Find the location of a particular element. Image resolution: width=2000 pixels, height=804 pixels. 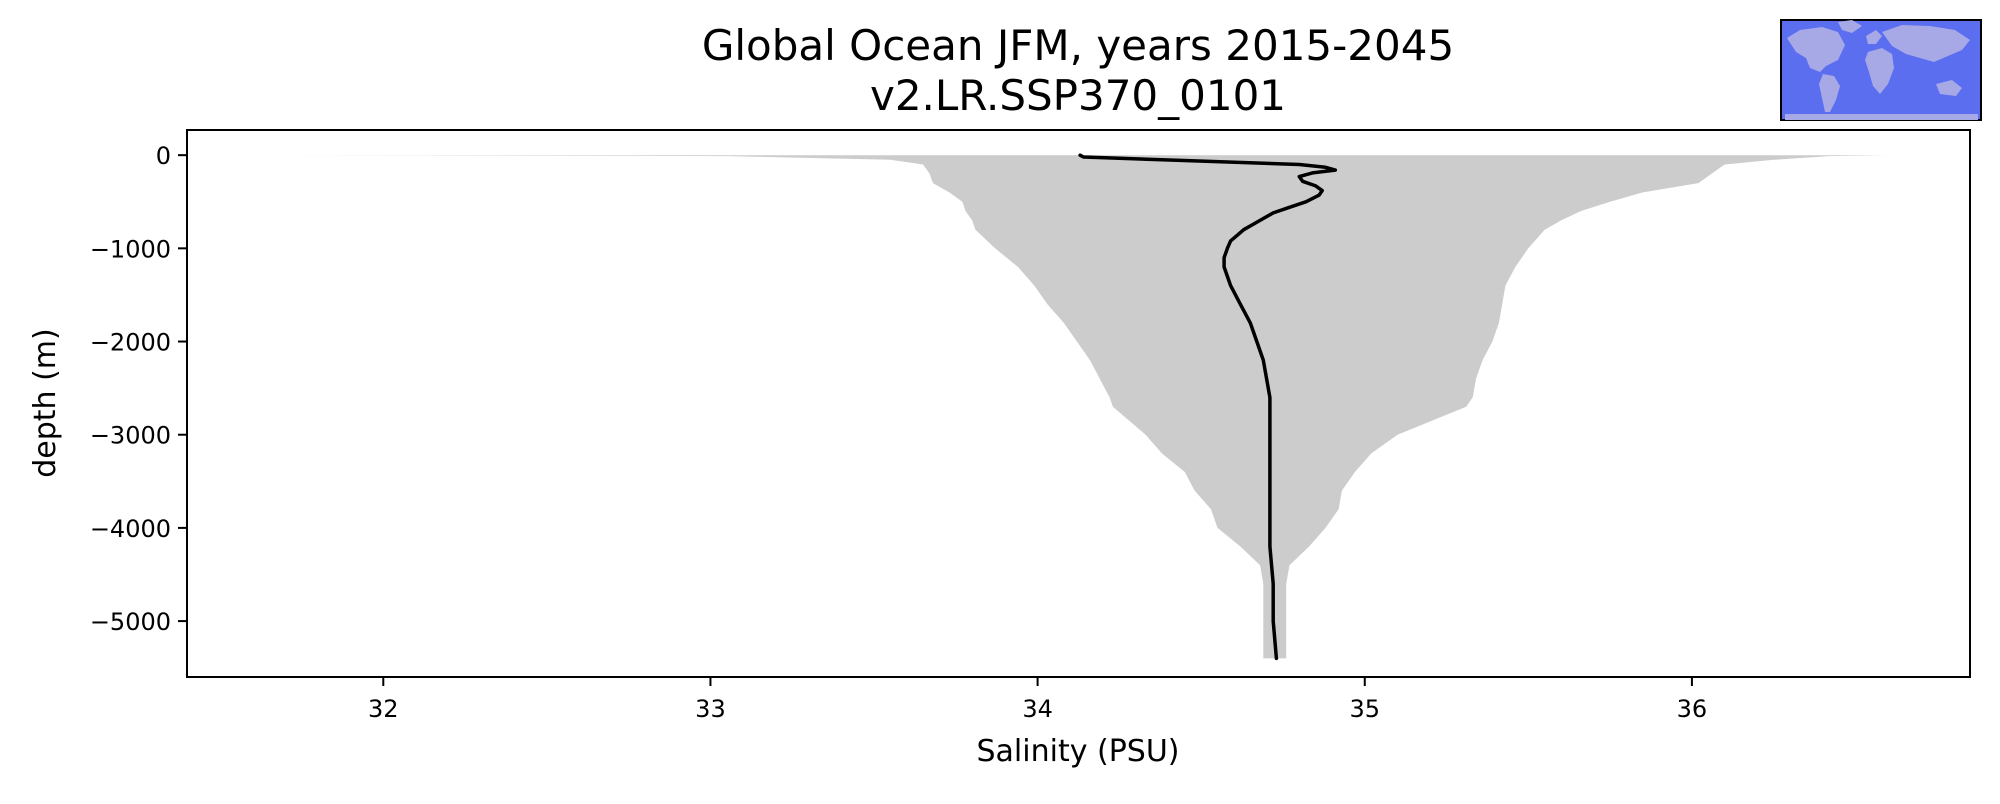

x-axis: 32 33 34 35 36 is located at coordinates (1037, 700).